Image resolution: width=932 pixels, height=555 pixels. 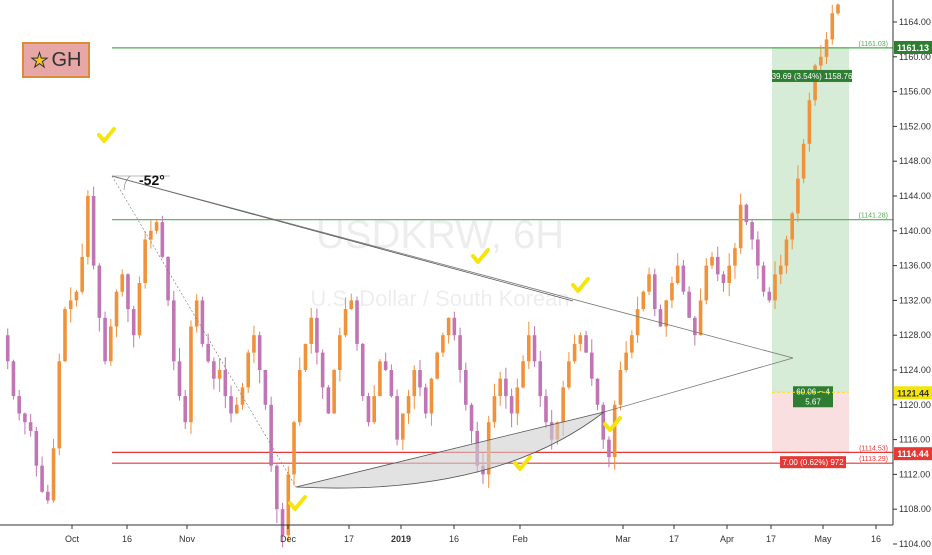 What do you see at coordinates (187, 539) in the screenshot?
I see `time-tick-label: Nov` at bounding box center [187, 539].